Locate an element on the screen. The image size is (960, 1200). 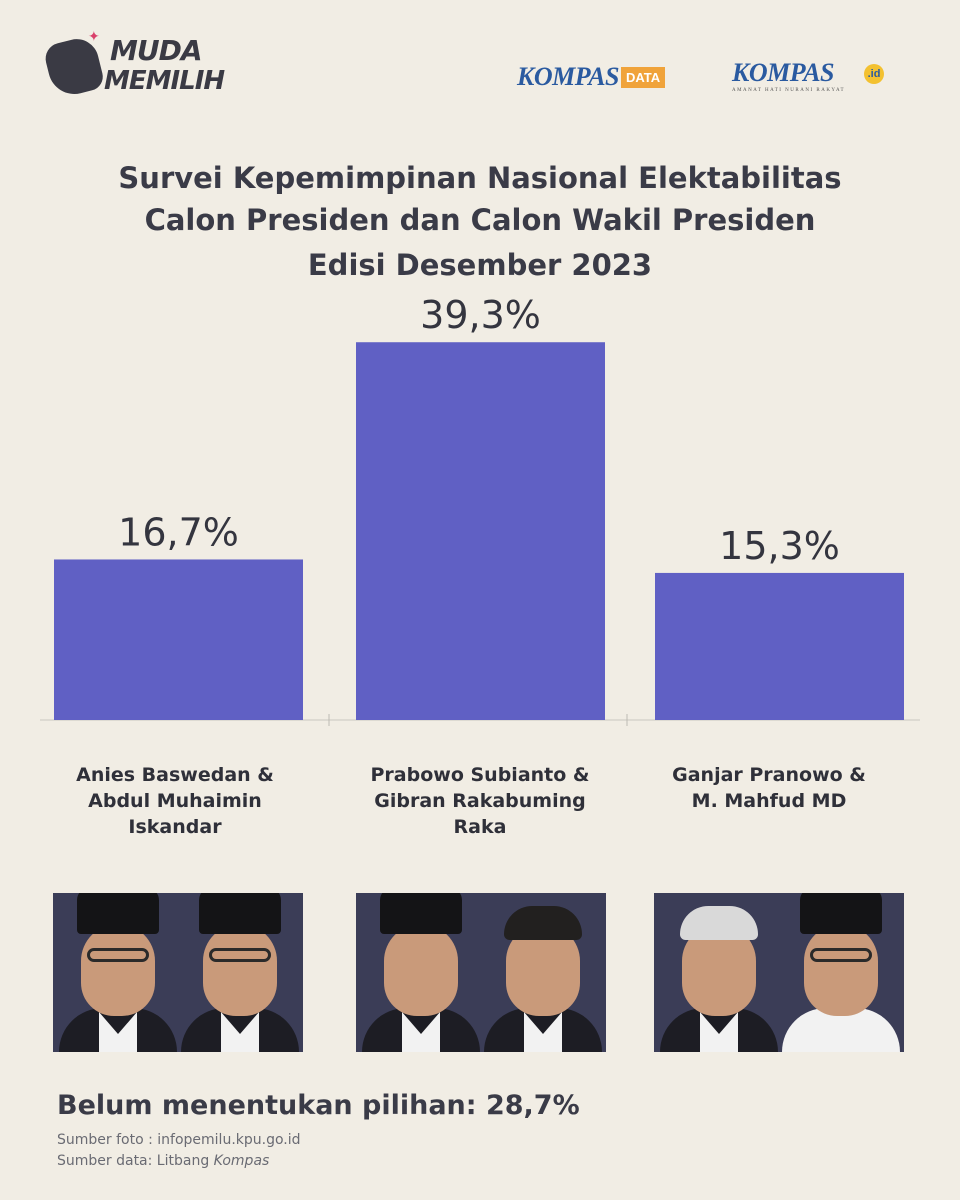
bar-value-label-3: 15,3% is located at coordinates (779, 546).